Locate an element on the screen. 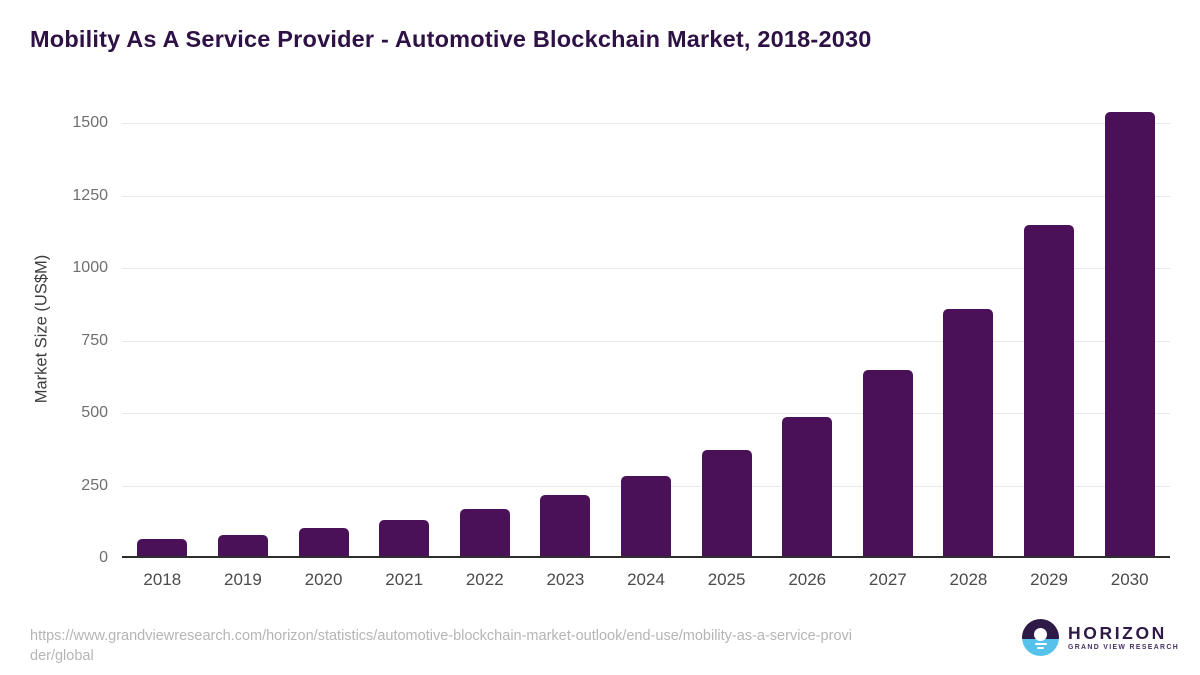 This screenshot has height=675, width=1200. x-tick-label: 2021 is located at coordinates (404, 579).